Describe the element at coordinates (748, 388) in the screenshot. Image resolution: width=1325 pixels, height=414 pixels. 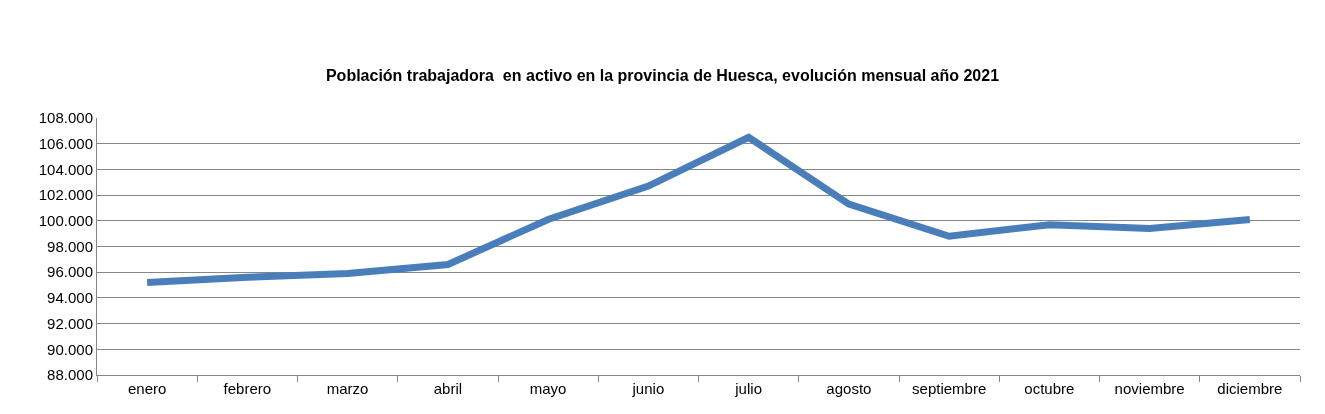
I see `x-tick-label: julio` at that location.